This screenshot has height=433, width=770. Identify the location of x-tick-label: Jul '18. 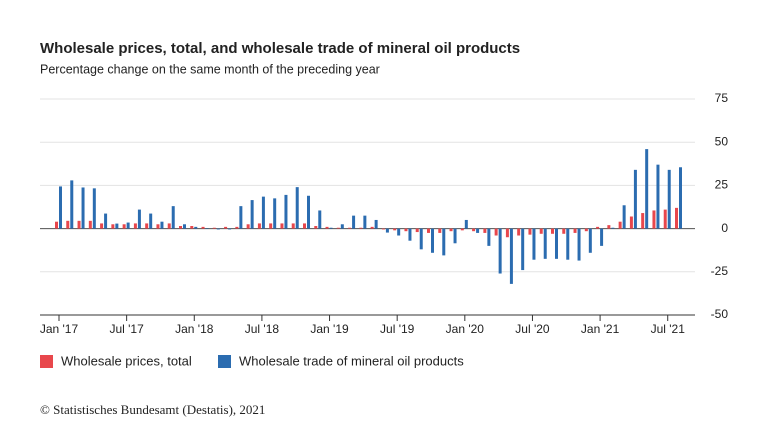
(262, 329).